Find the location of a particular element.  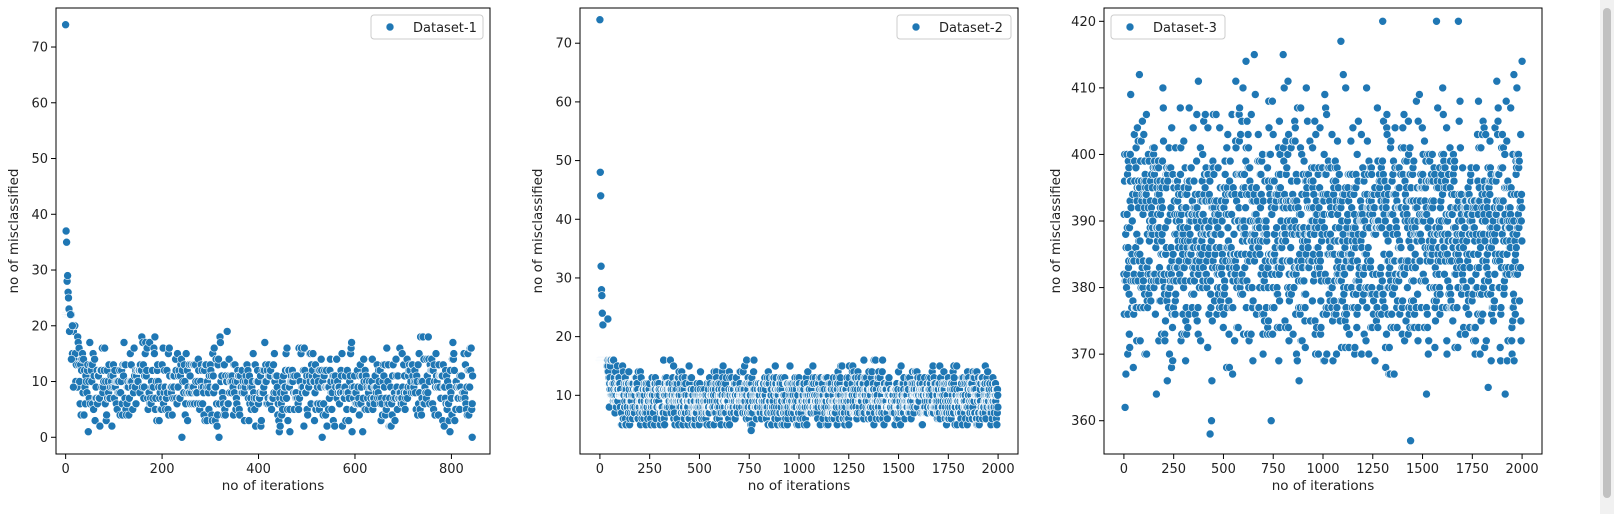

x-tick-label: 500 is located at coordinates (699, 469).